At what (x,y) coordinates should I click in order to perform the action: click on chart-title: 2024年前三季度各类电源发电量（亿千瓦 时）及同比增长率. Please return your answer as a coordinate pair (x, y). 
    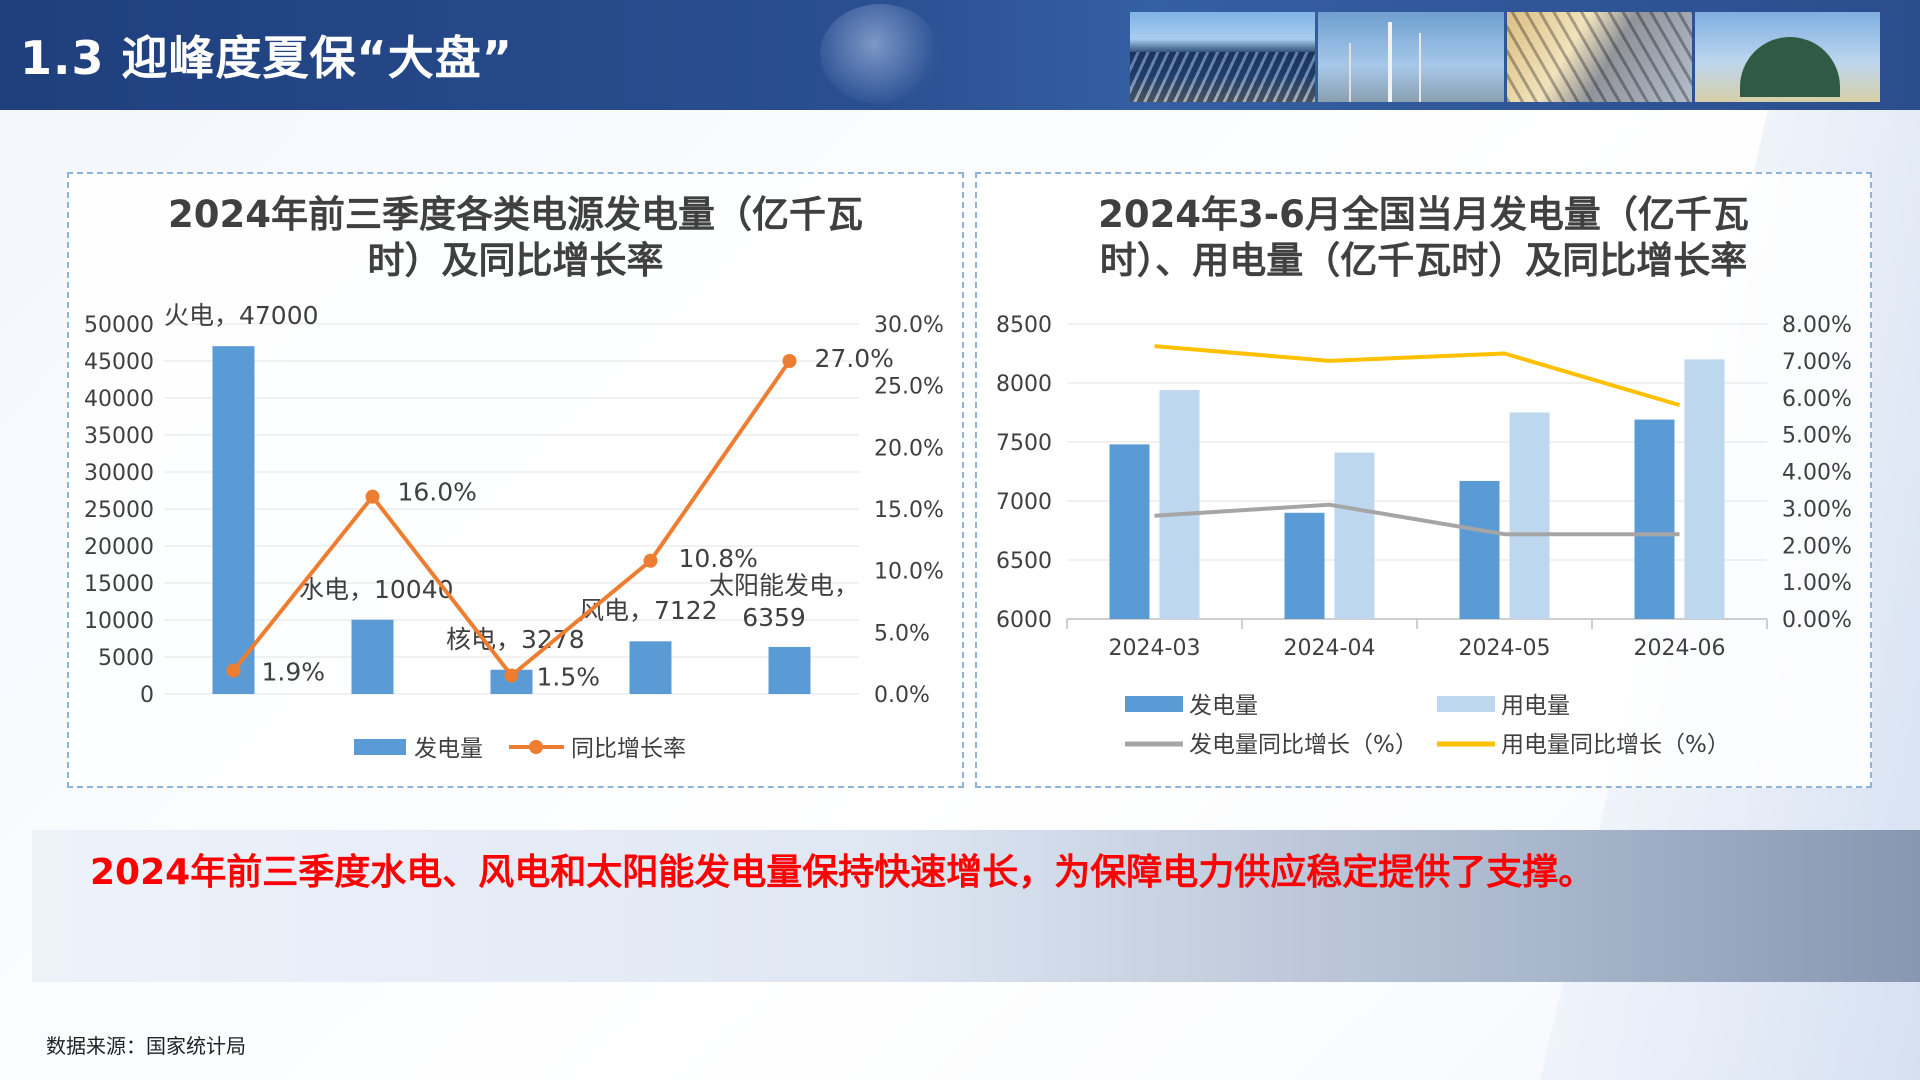
    Looking at the image, I should click on (515, 238).